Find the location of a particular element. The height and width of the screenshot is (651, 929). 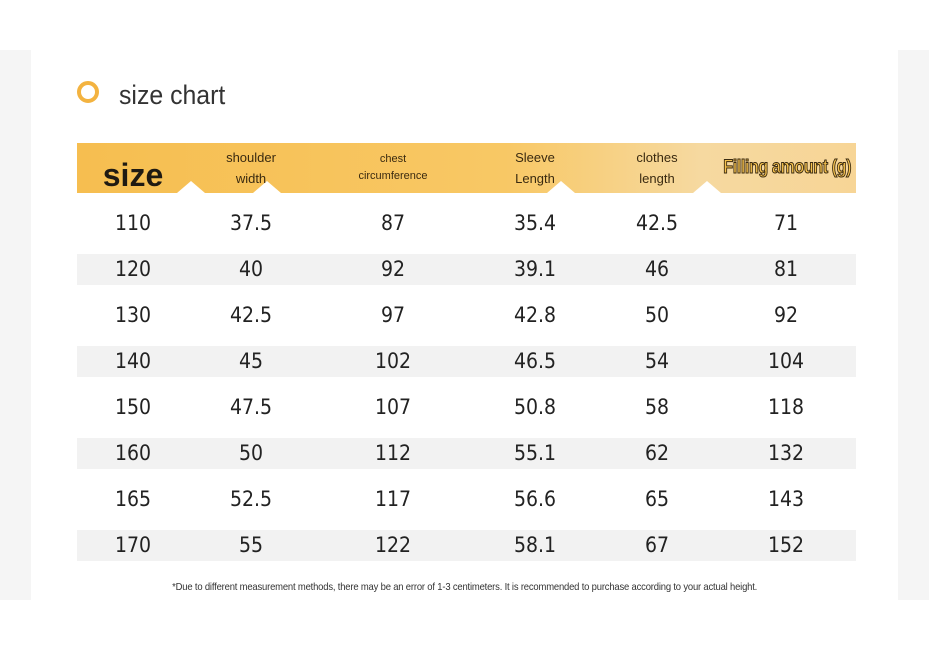

table-row: 165 52.5 117 56.6 65 143 is located at coordinates (466, 499).